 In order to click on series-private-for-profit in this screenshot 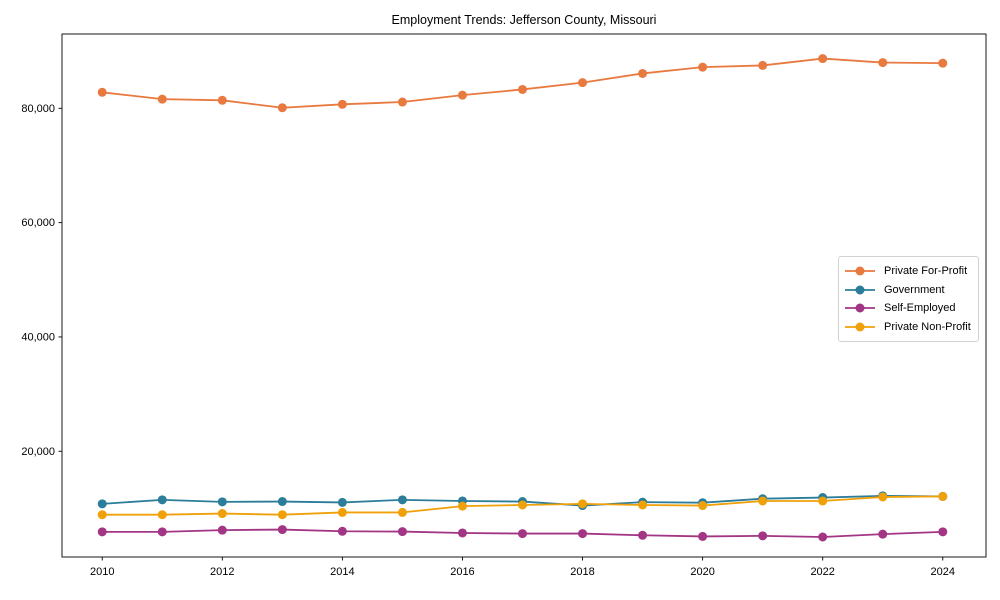, I will do `click(522, 83)`.